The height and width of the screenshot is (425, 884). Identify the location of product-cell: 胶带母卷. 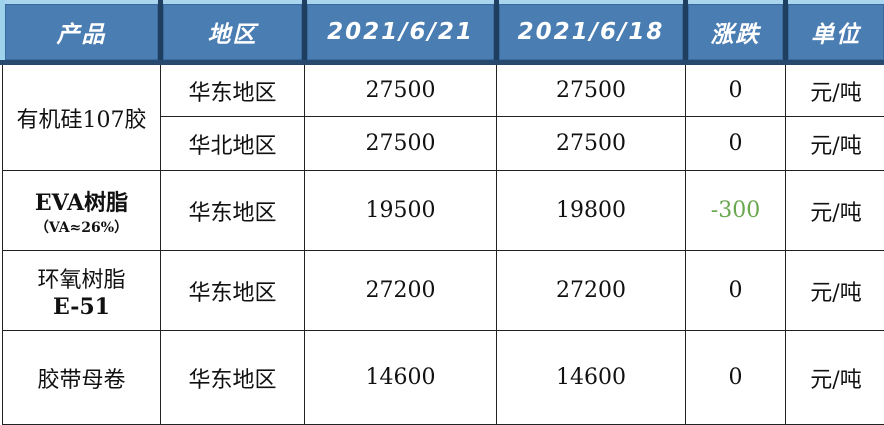
(82, 378).